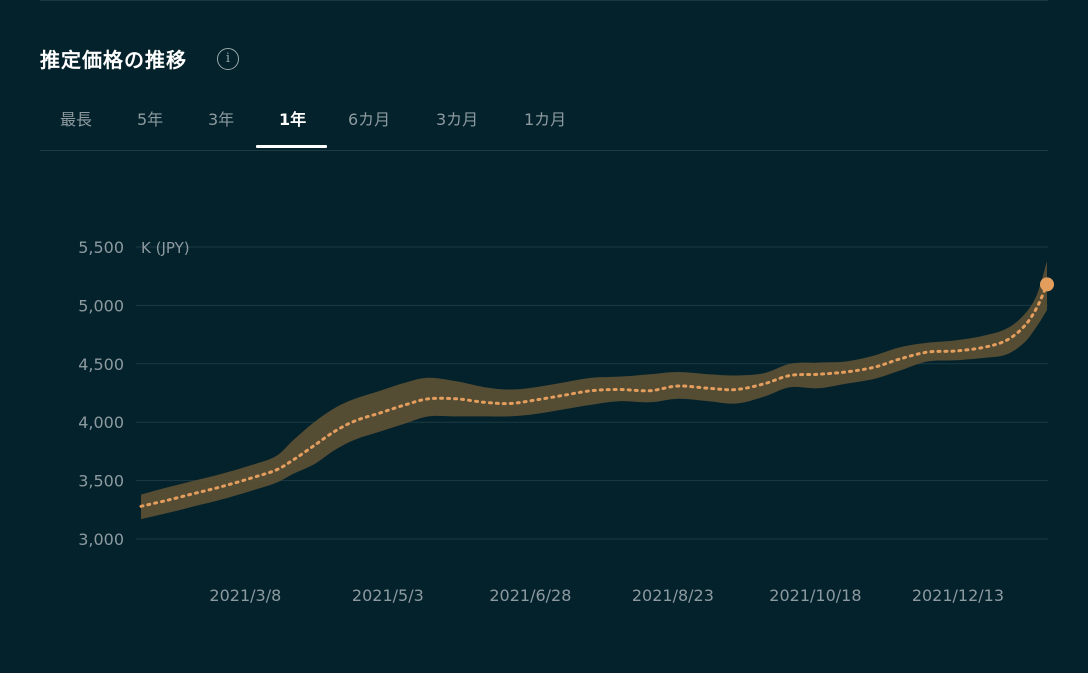 Image resolution: width=1088 pixels, height=673 pixels. What do you see at coordinates (228, 59) in the screenshot?
I see `info-icon: i` at bounding box center [228, 59].